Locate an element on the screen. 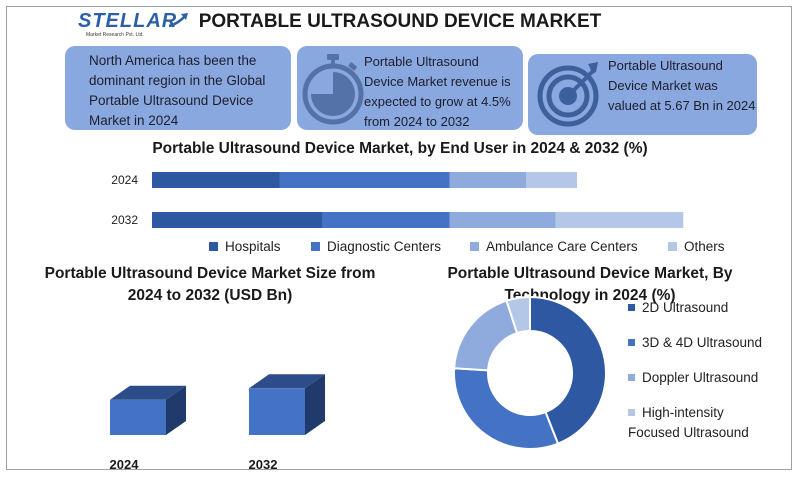  legend-swatch-others is located at coordinates (672, 246).